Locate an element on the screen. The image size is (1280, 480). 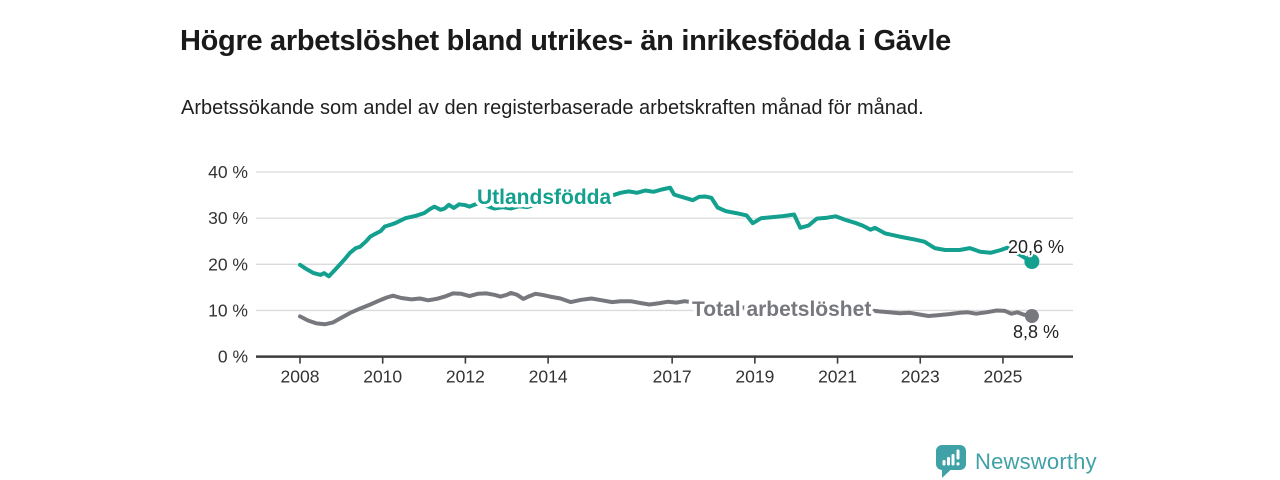
series-line-total is located at coordinates (666, 308).